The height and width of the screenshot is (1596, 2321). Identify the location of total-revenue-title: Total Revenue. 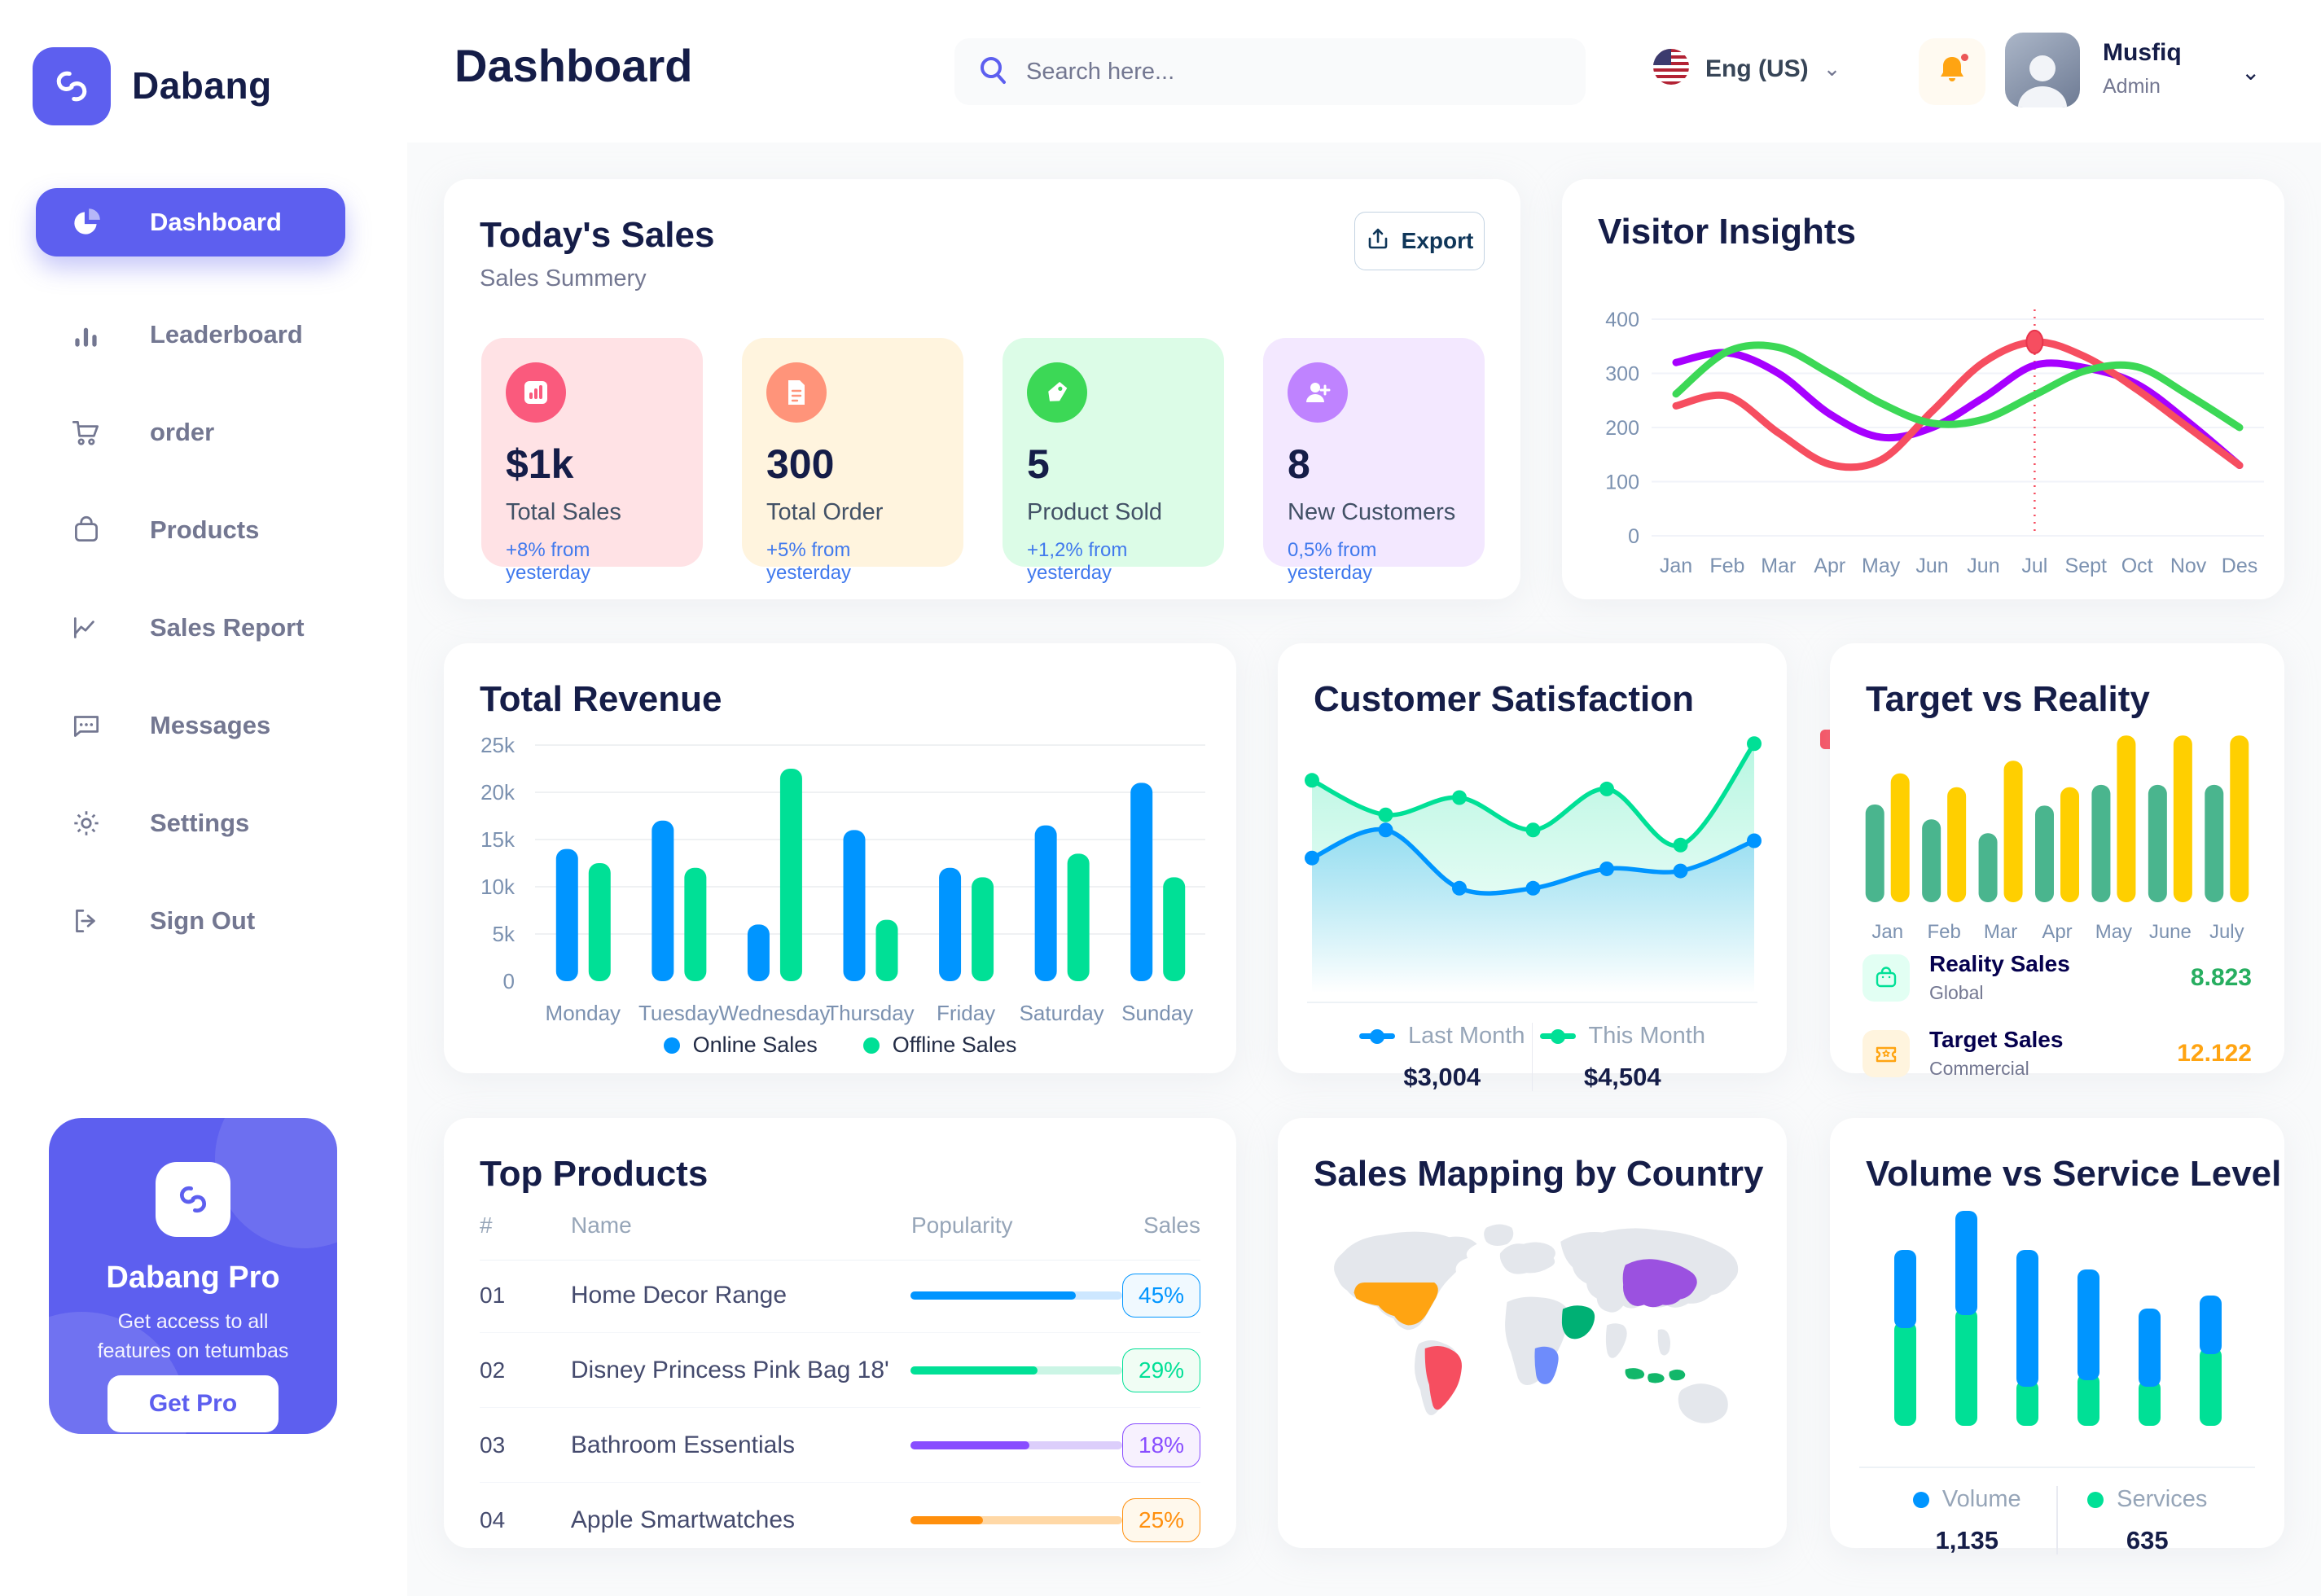
(601, 699).